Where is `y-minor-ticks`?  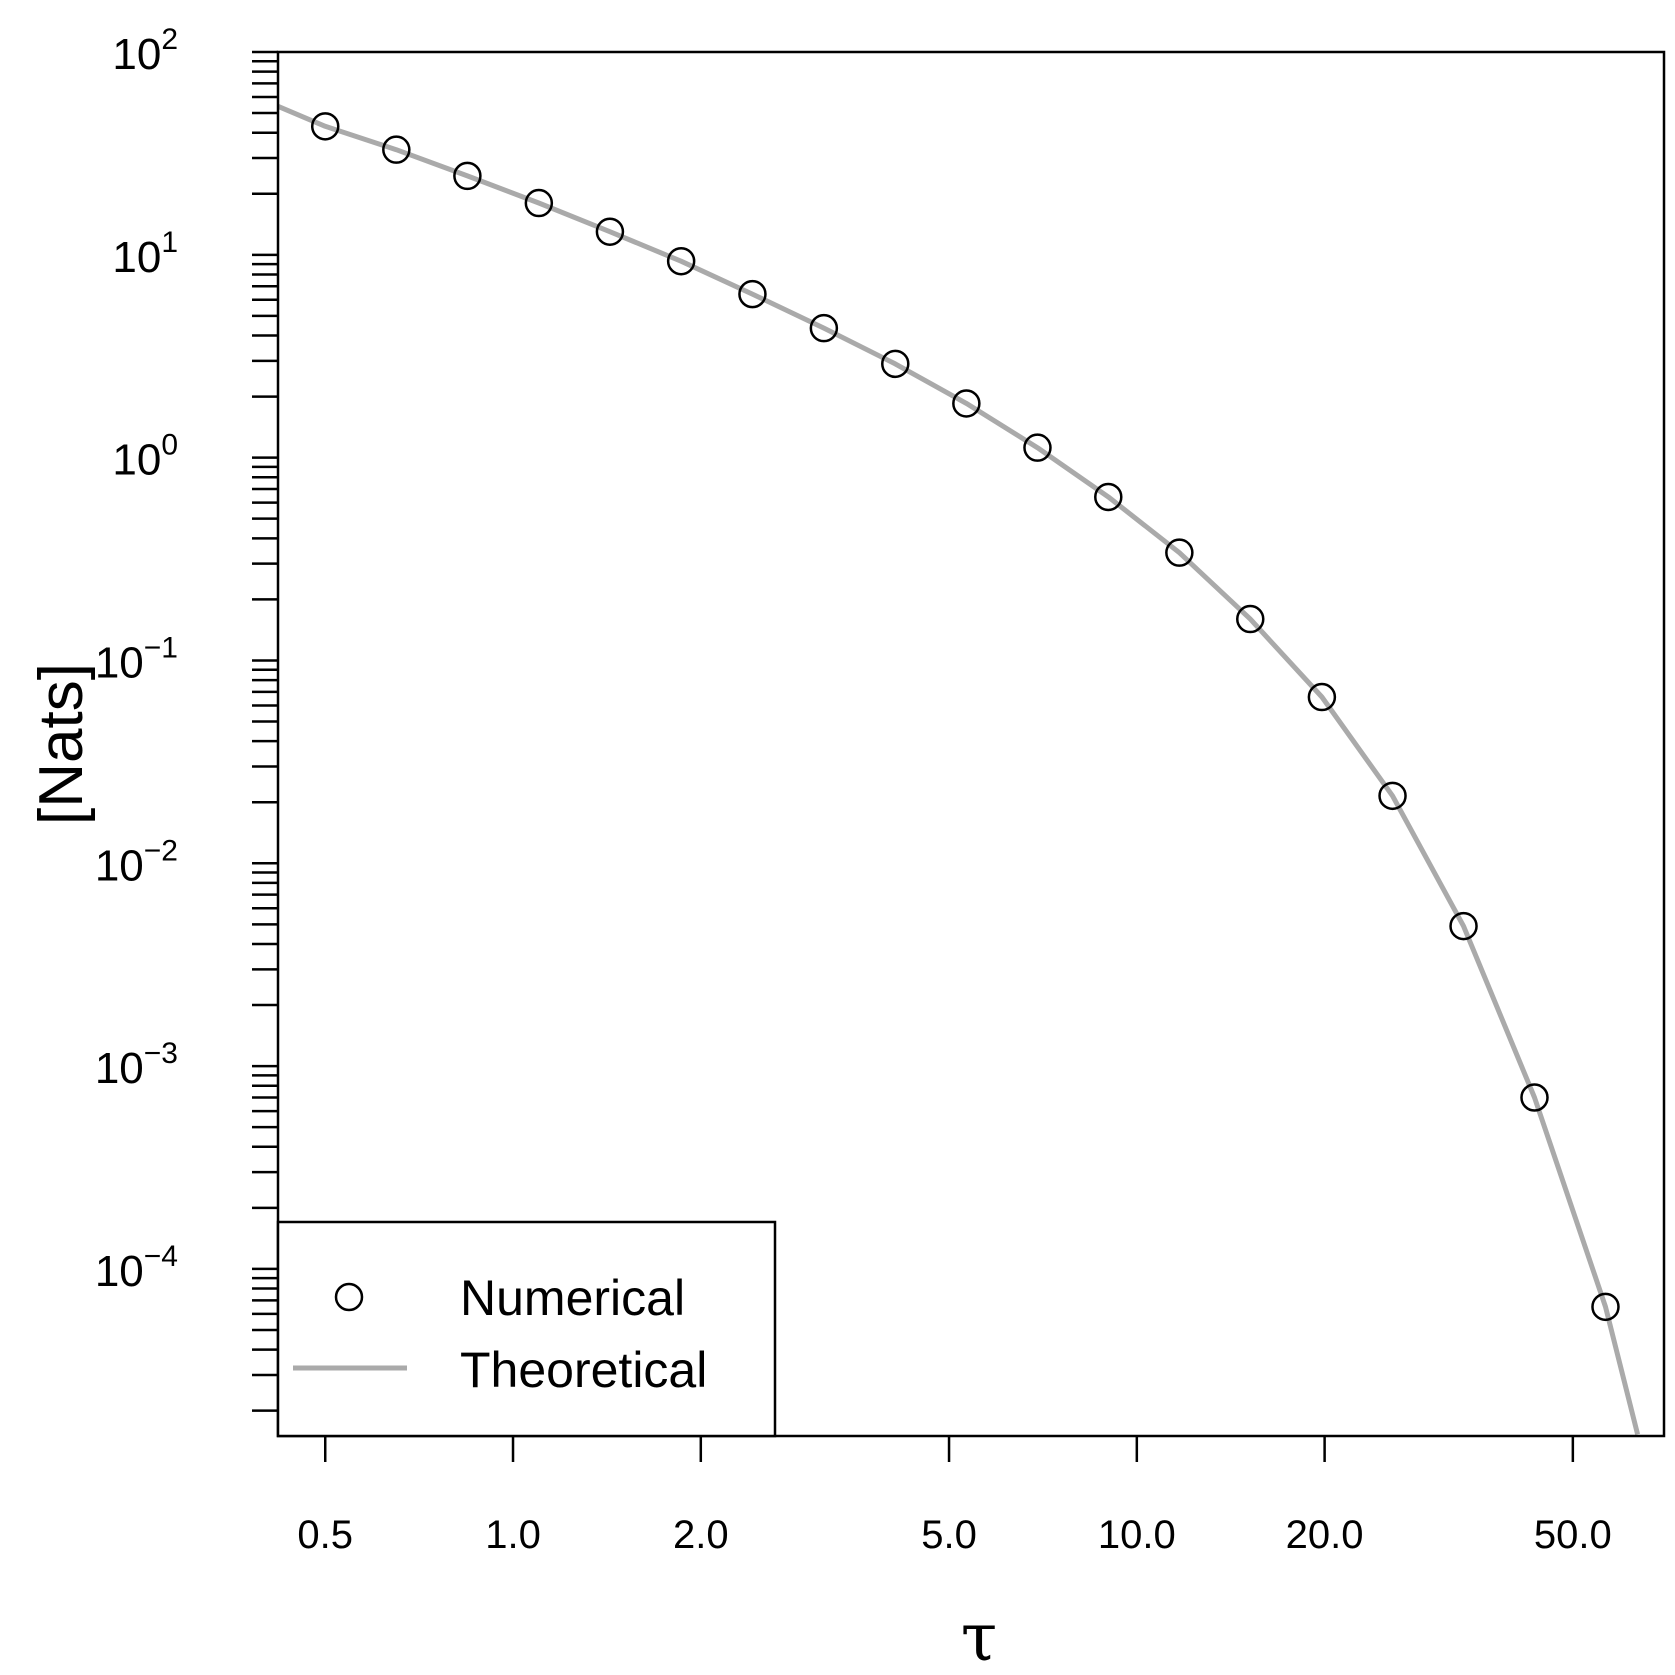
y-minor-ticks is located at coordinates (265, 736).